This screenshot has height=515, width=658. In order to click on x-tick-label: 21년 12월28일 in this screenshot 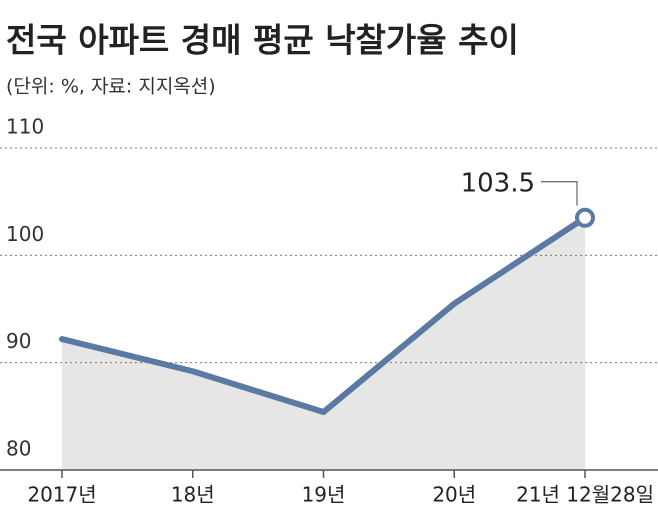, I will do `click(585, 495)`.